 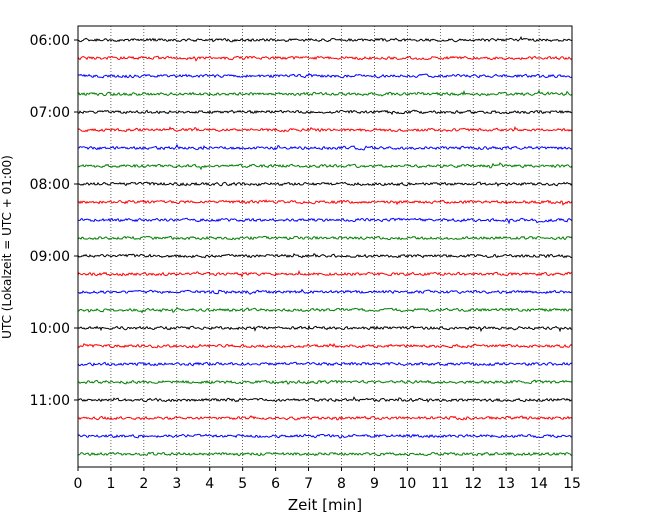 I want to click on x-tick-label: 6, so click(x=275, y=484).